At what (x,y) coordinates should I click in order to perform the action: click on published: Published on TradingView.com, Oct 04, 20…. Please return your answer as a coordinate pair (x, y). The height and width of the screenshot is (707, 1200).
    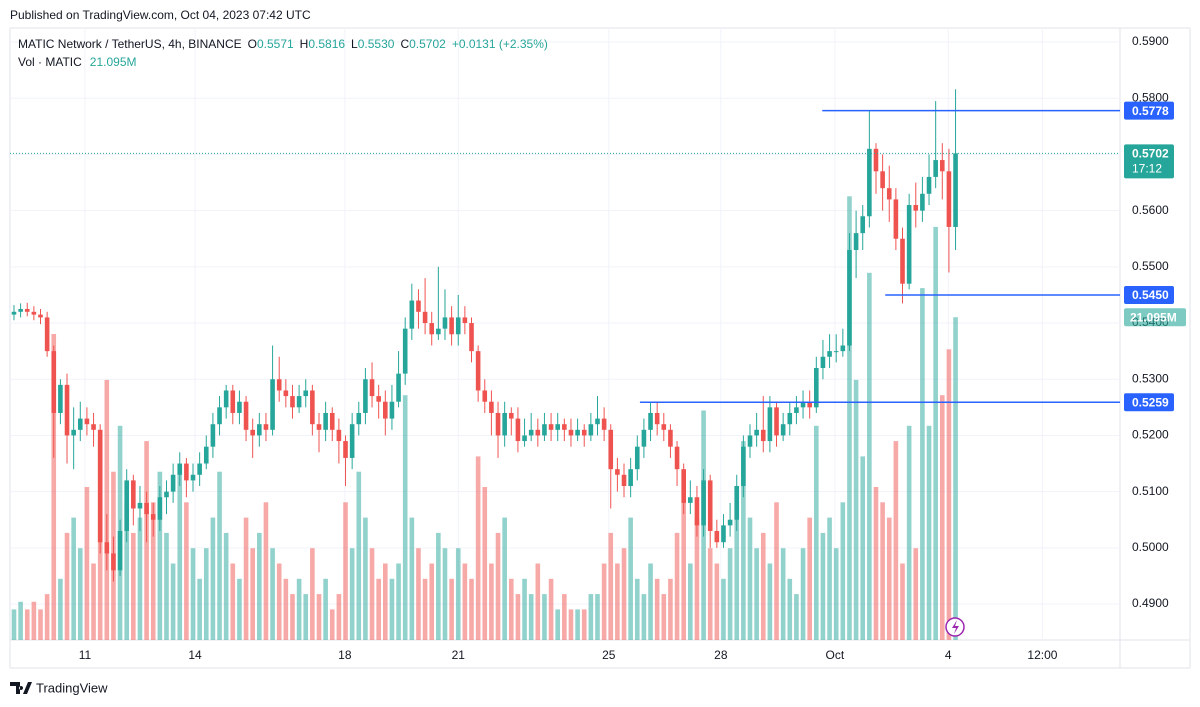
    Looking at the image, I should click on (160, 15).